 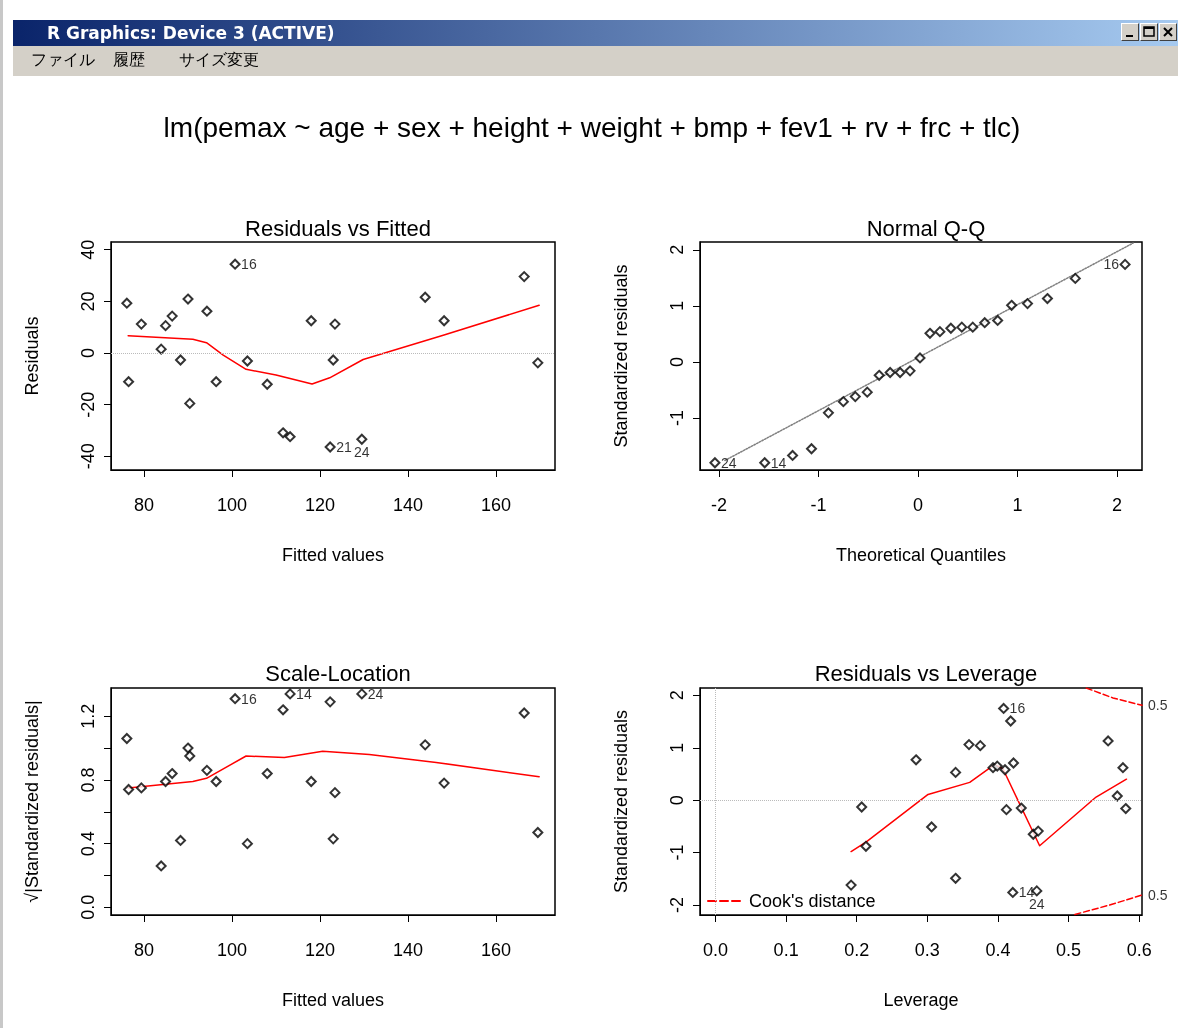 I want to click on y-tick-label: 0, so click(x=677, y=361).